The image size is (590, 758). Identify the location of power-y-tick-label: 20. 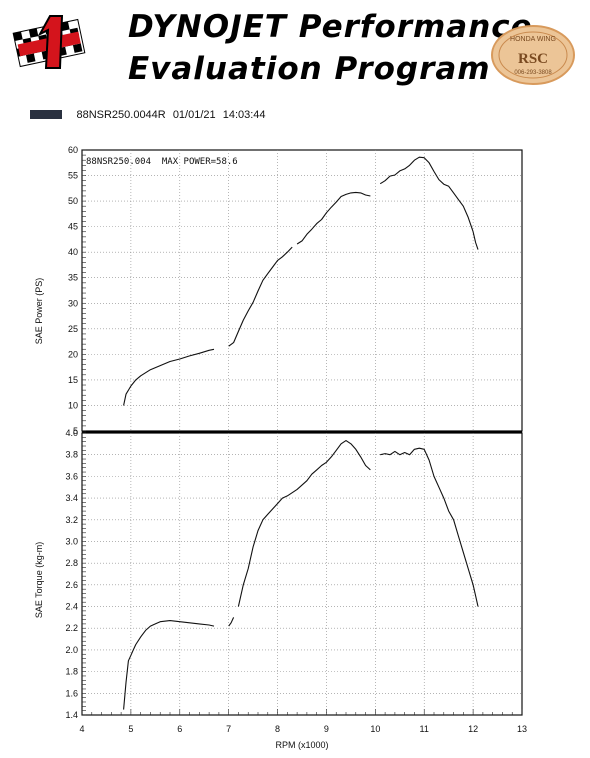
(73, 354).